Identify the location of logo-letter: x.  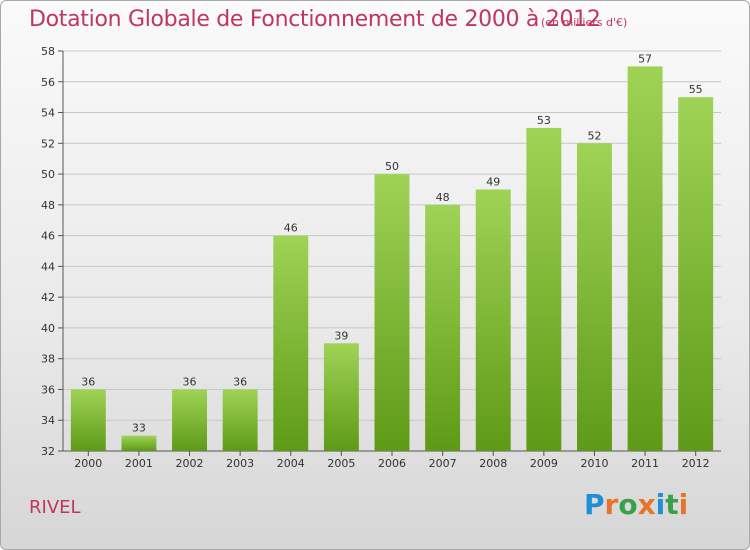
(646, 504).